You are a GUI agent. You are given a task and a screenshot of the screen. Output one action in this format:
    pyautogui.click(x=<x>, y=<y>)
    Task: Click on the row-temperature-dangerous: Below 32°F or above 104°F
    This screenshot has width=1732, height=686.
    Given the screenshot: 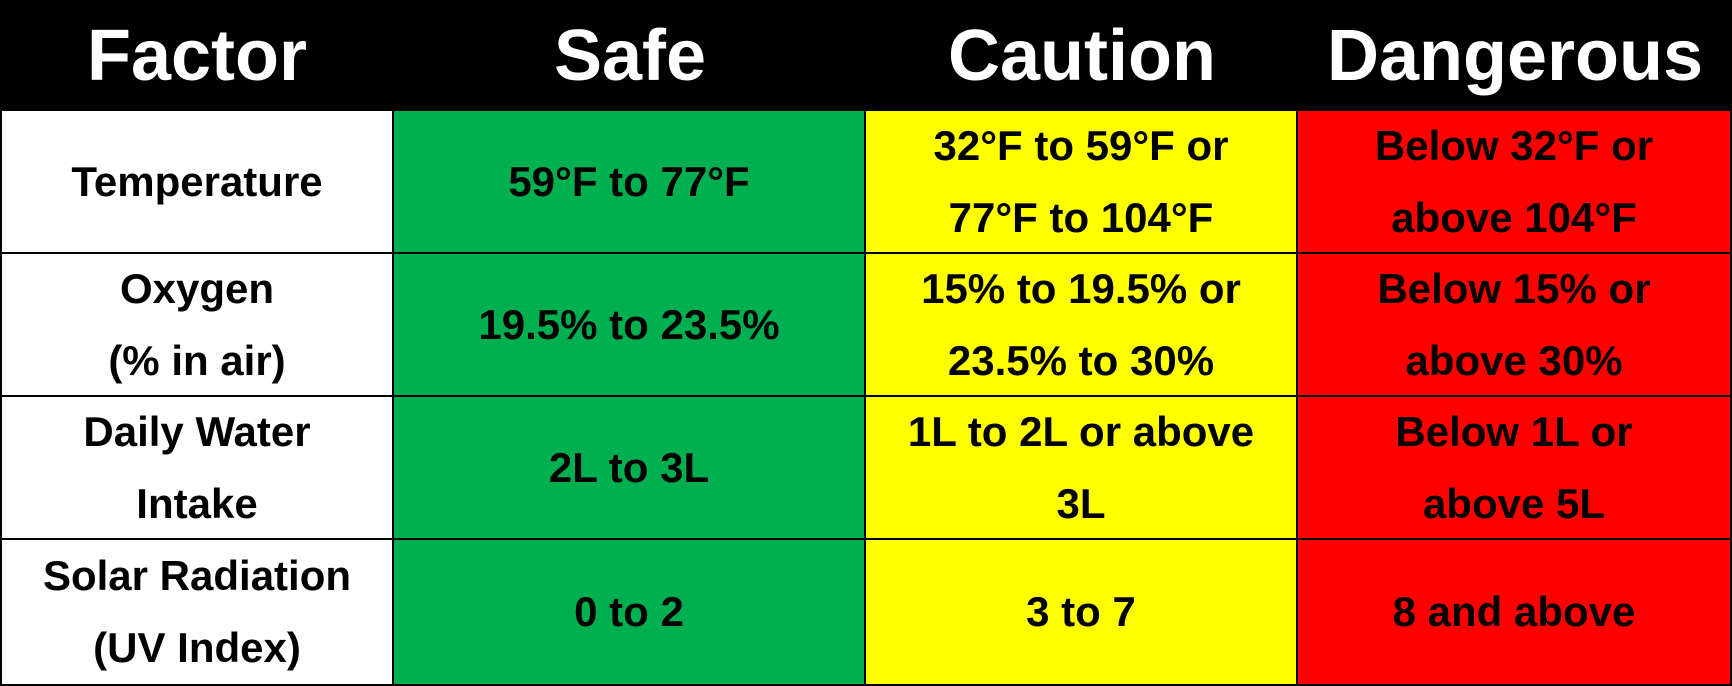 What is the action you would take?
    pyautogui.click(x=1515, y=182)
    